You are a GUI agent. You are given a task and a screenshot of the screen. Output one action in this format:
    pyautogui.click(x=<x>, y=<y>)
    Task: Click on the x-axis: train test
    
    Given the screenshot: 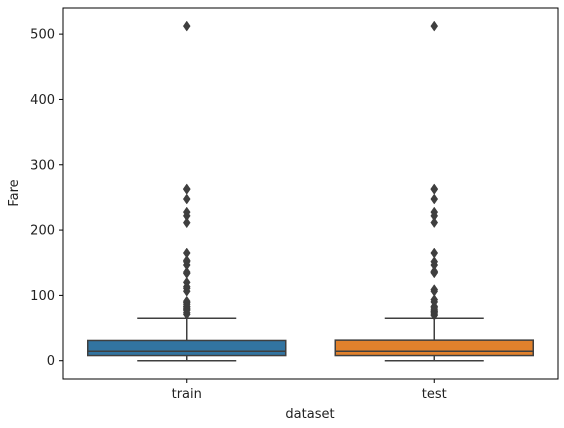 What is the action you would take?
    pyautogui.click(x=309, y=390)
    